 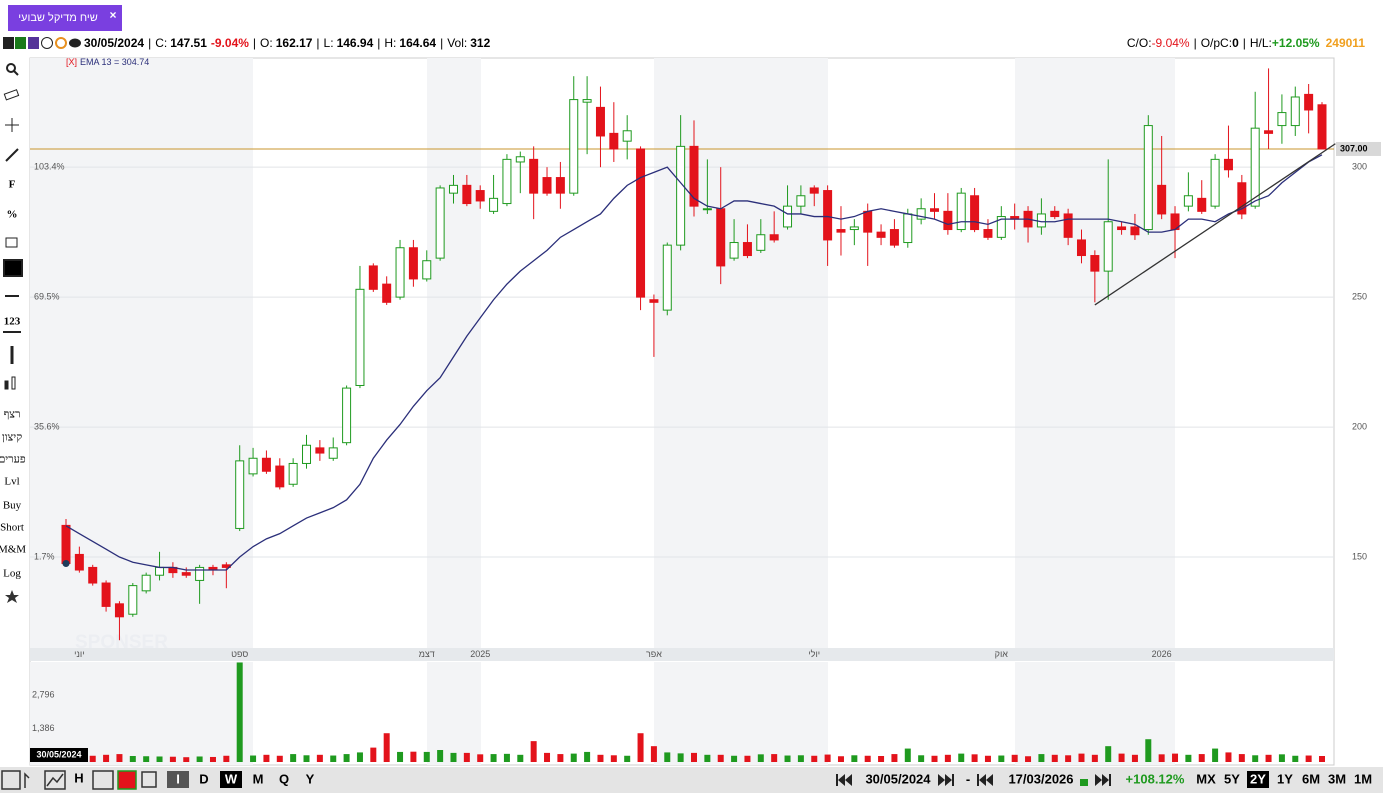 What do you see at coordinates (12, 322) in the screenshot?
I see `tool-count: 123` at bounding box center [12, 322].